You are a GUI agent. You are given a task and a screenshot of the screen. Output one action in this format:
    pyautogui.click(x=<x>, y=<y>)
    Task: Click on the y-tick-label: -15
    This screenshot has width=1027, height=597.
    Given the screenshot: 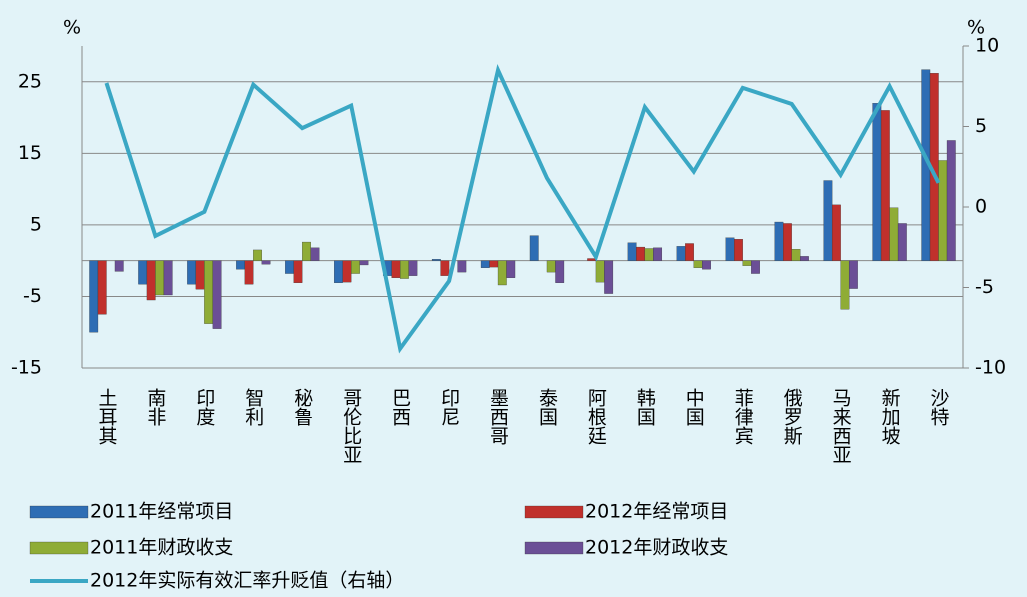 What is the action you would take?
    pyautogui.click(x=26, y=368)
    